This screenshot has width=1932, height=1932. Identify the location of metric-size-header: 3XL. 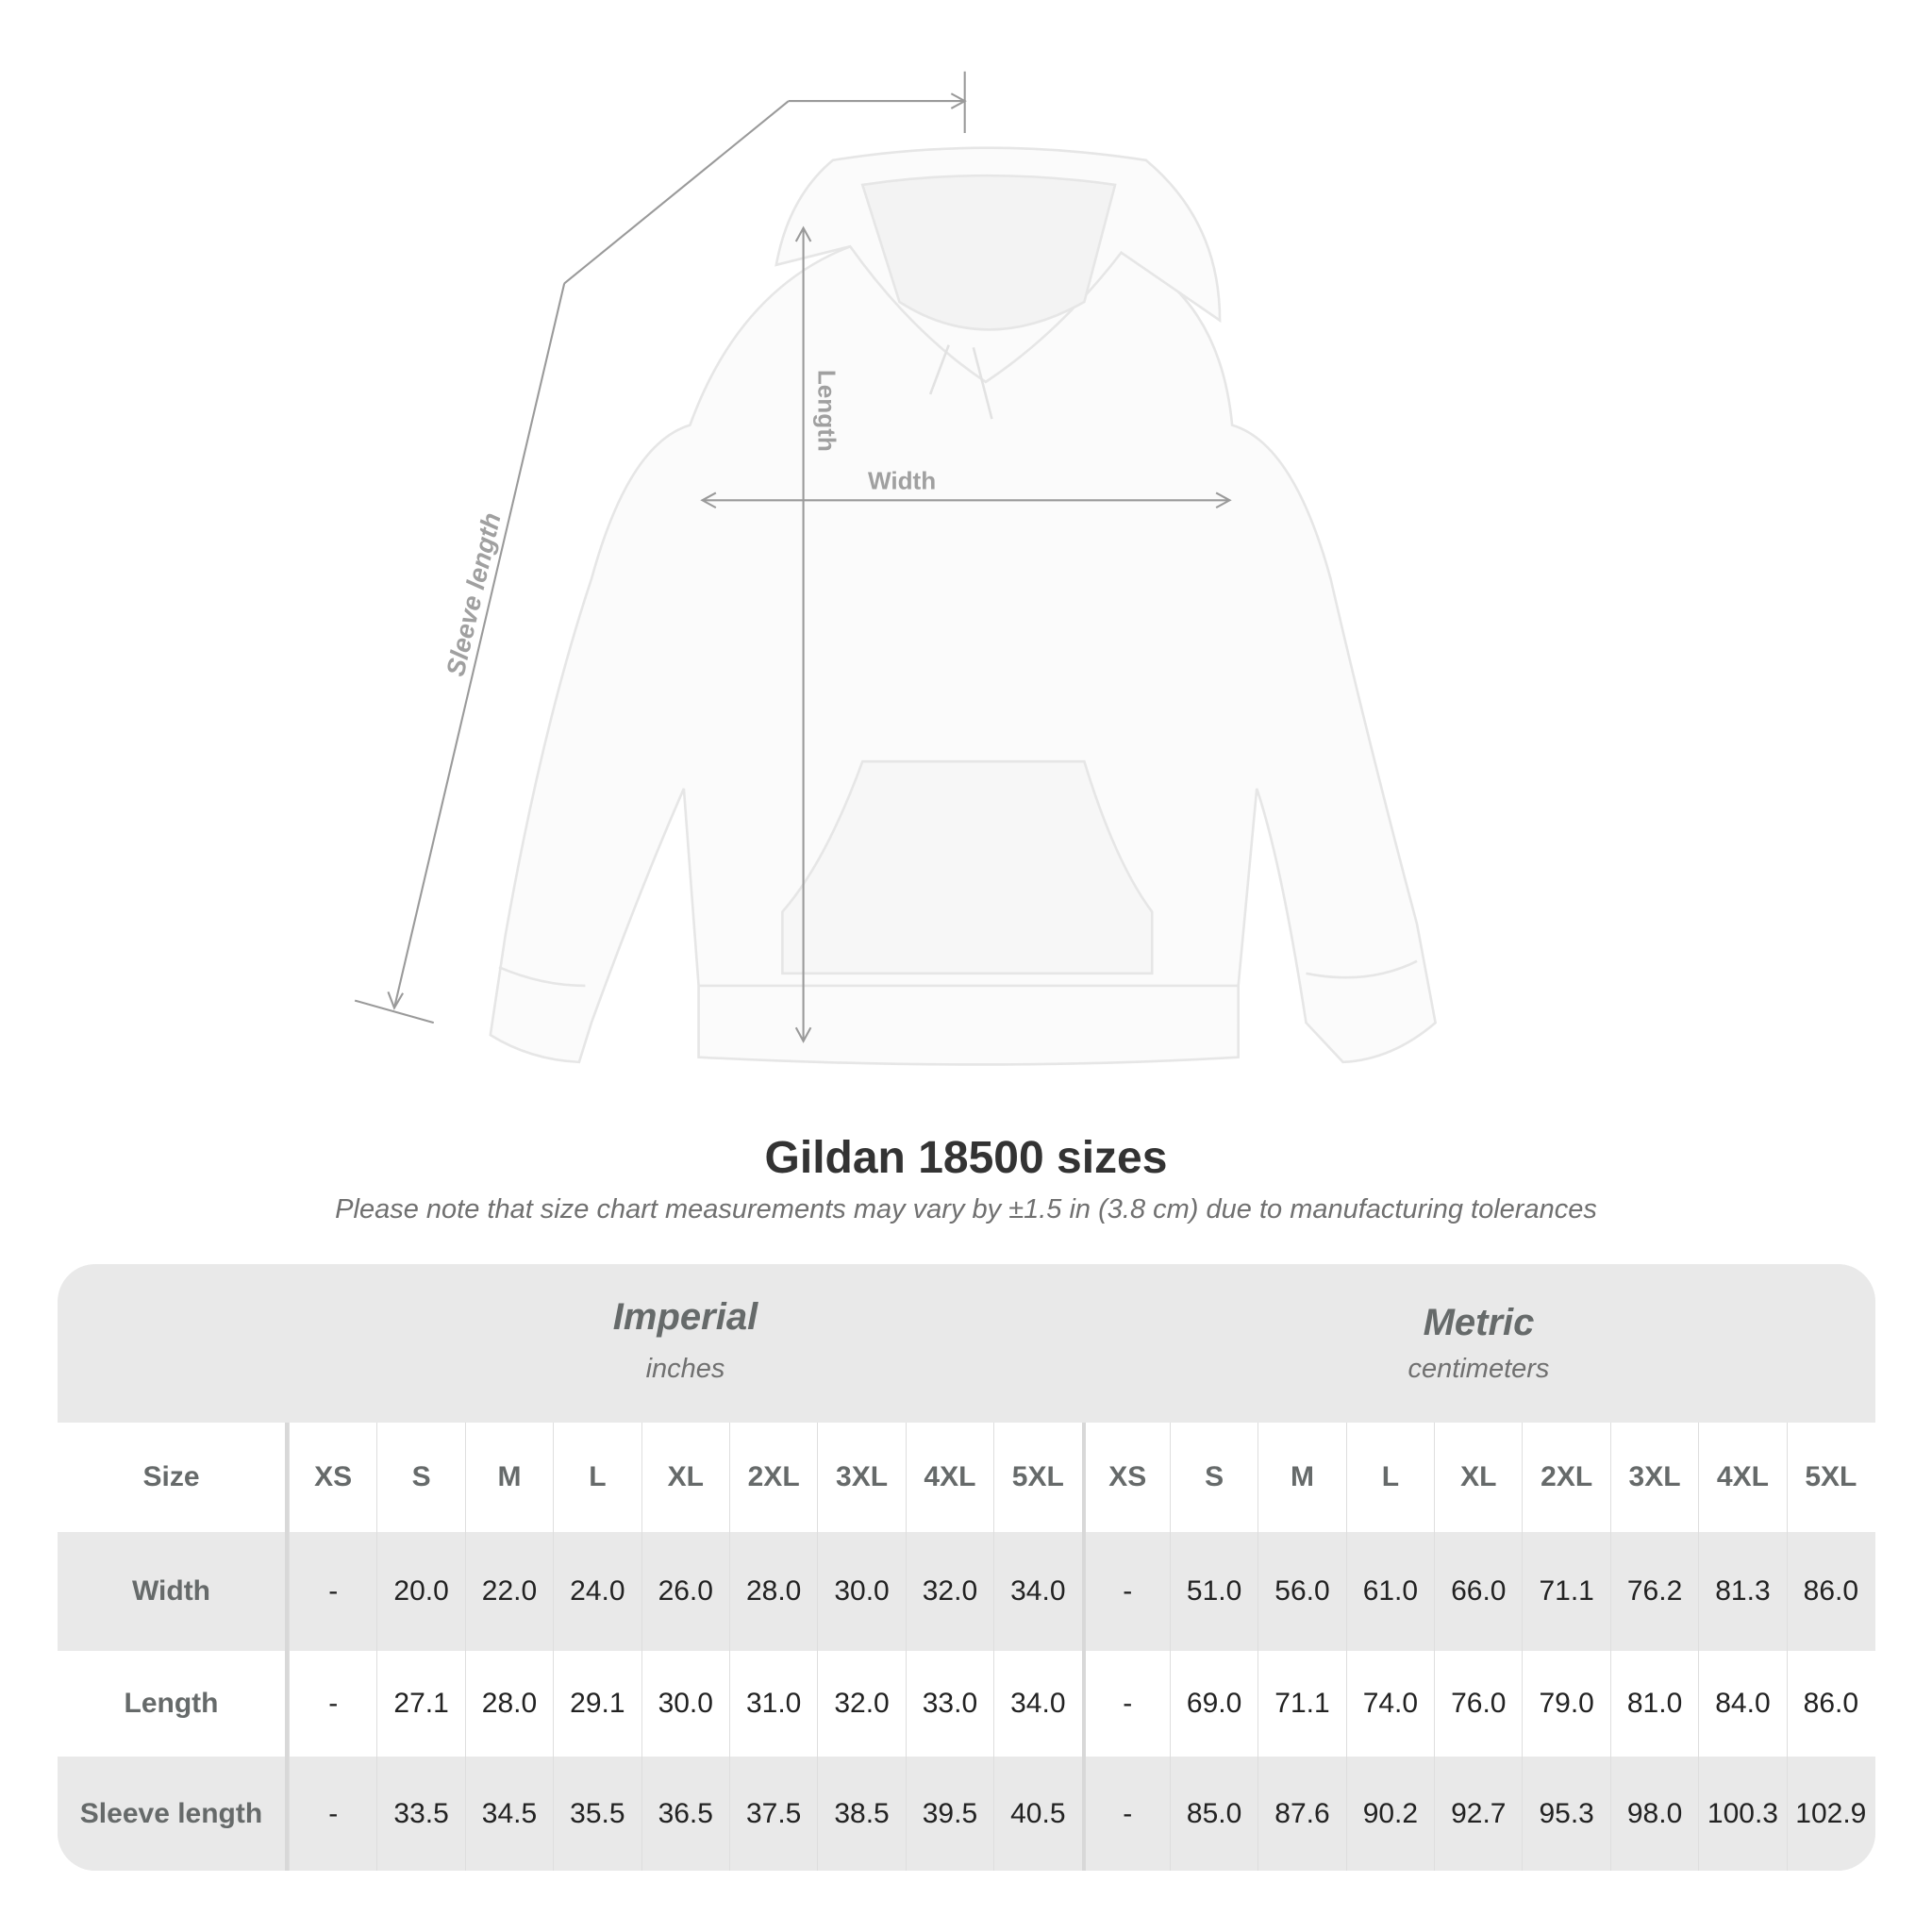
(1653, 1478).